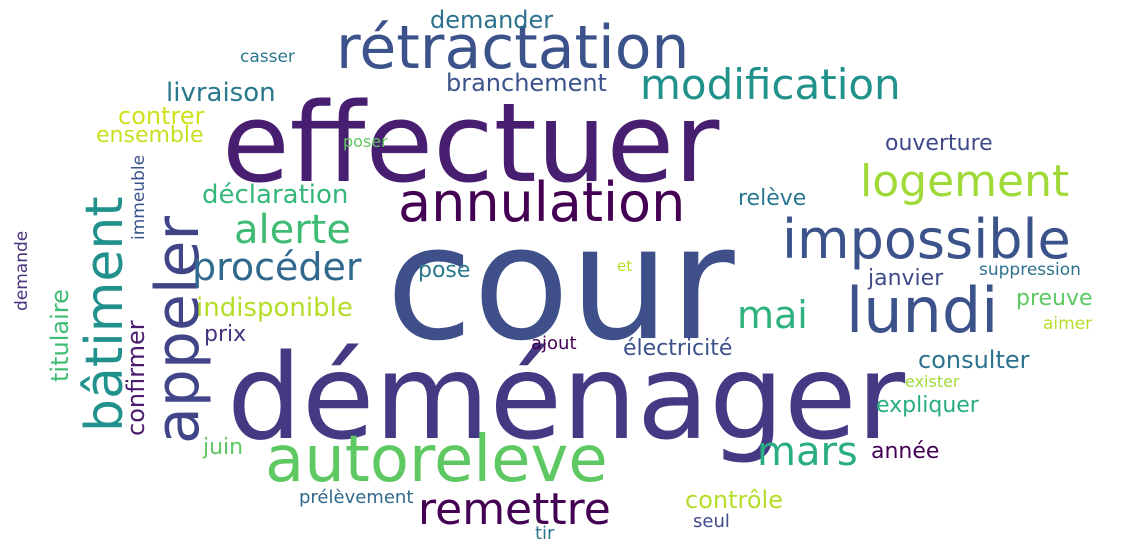 Image resolution: width=1124 pixels, height=547 pixels. I want to click on word-35: juin, so click(223, 447).